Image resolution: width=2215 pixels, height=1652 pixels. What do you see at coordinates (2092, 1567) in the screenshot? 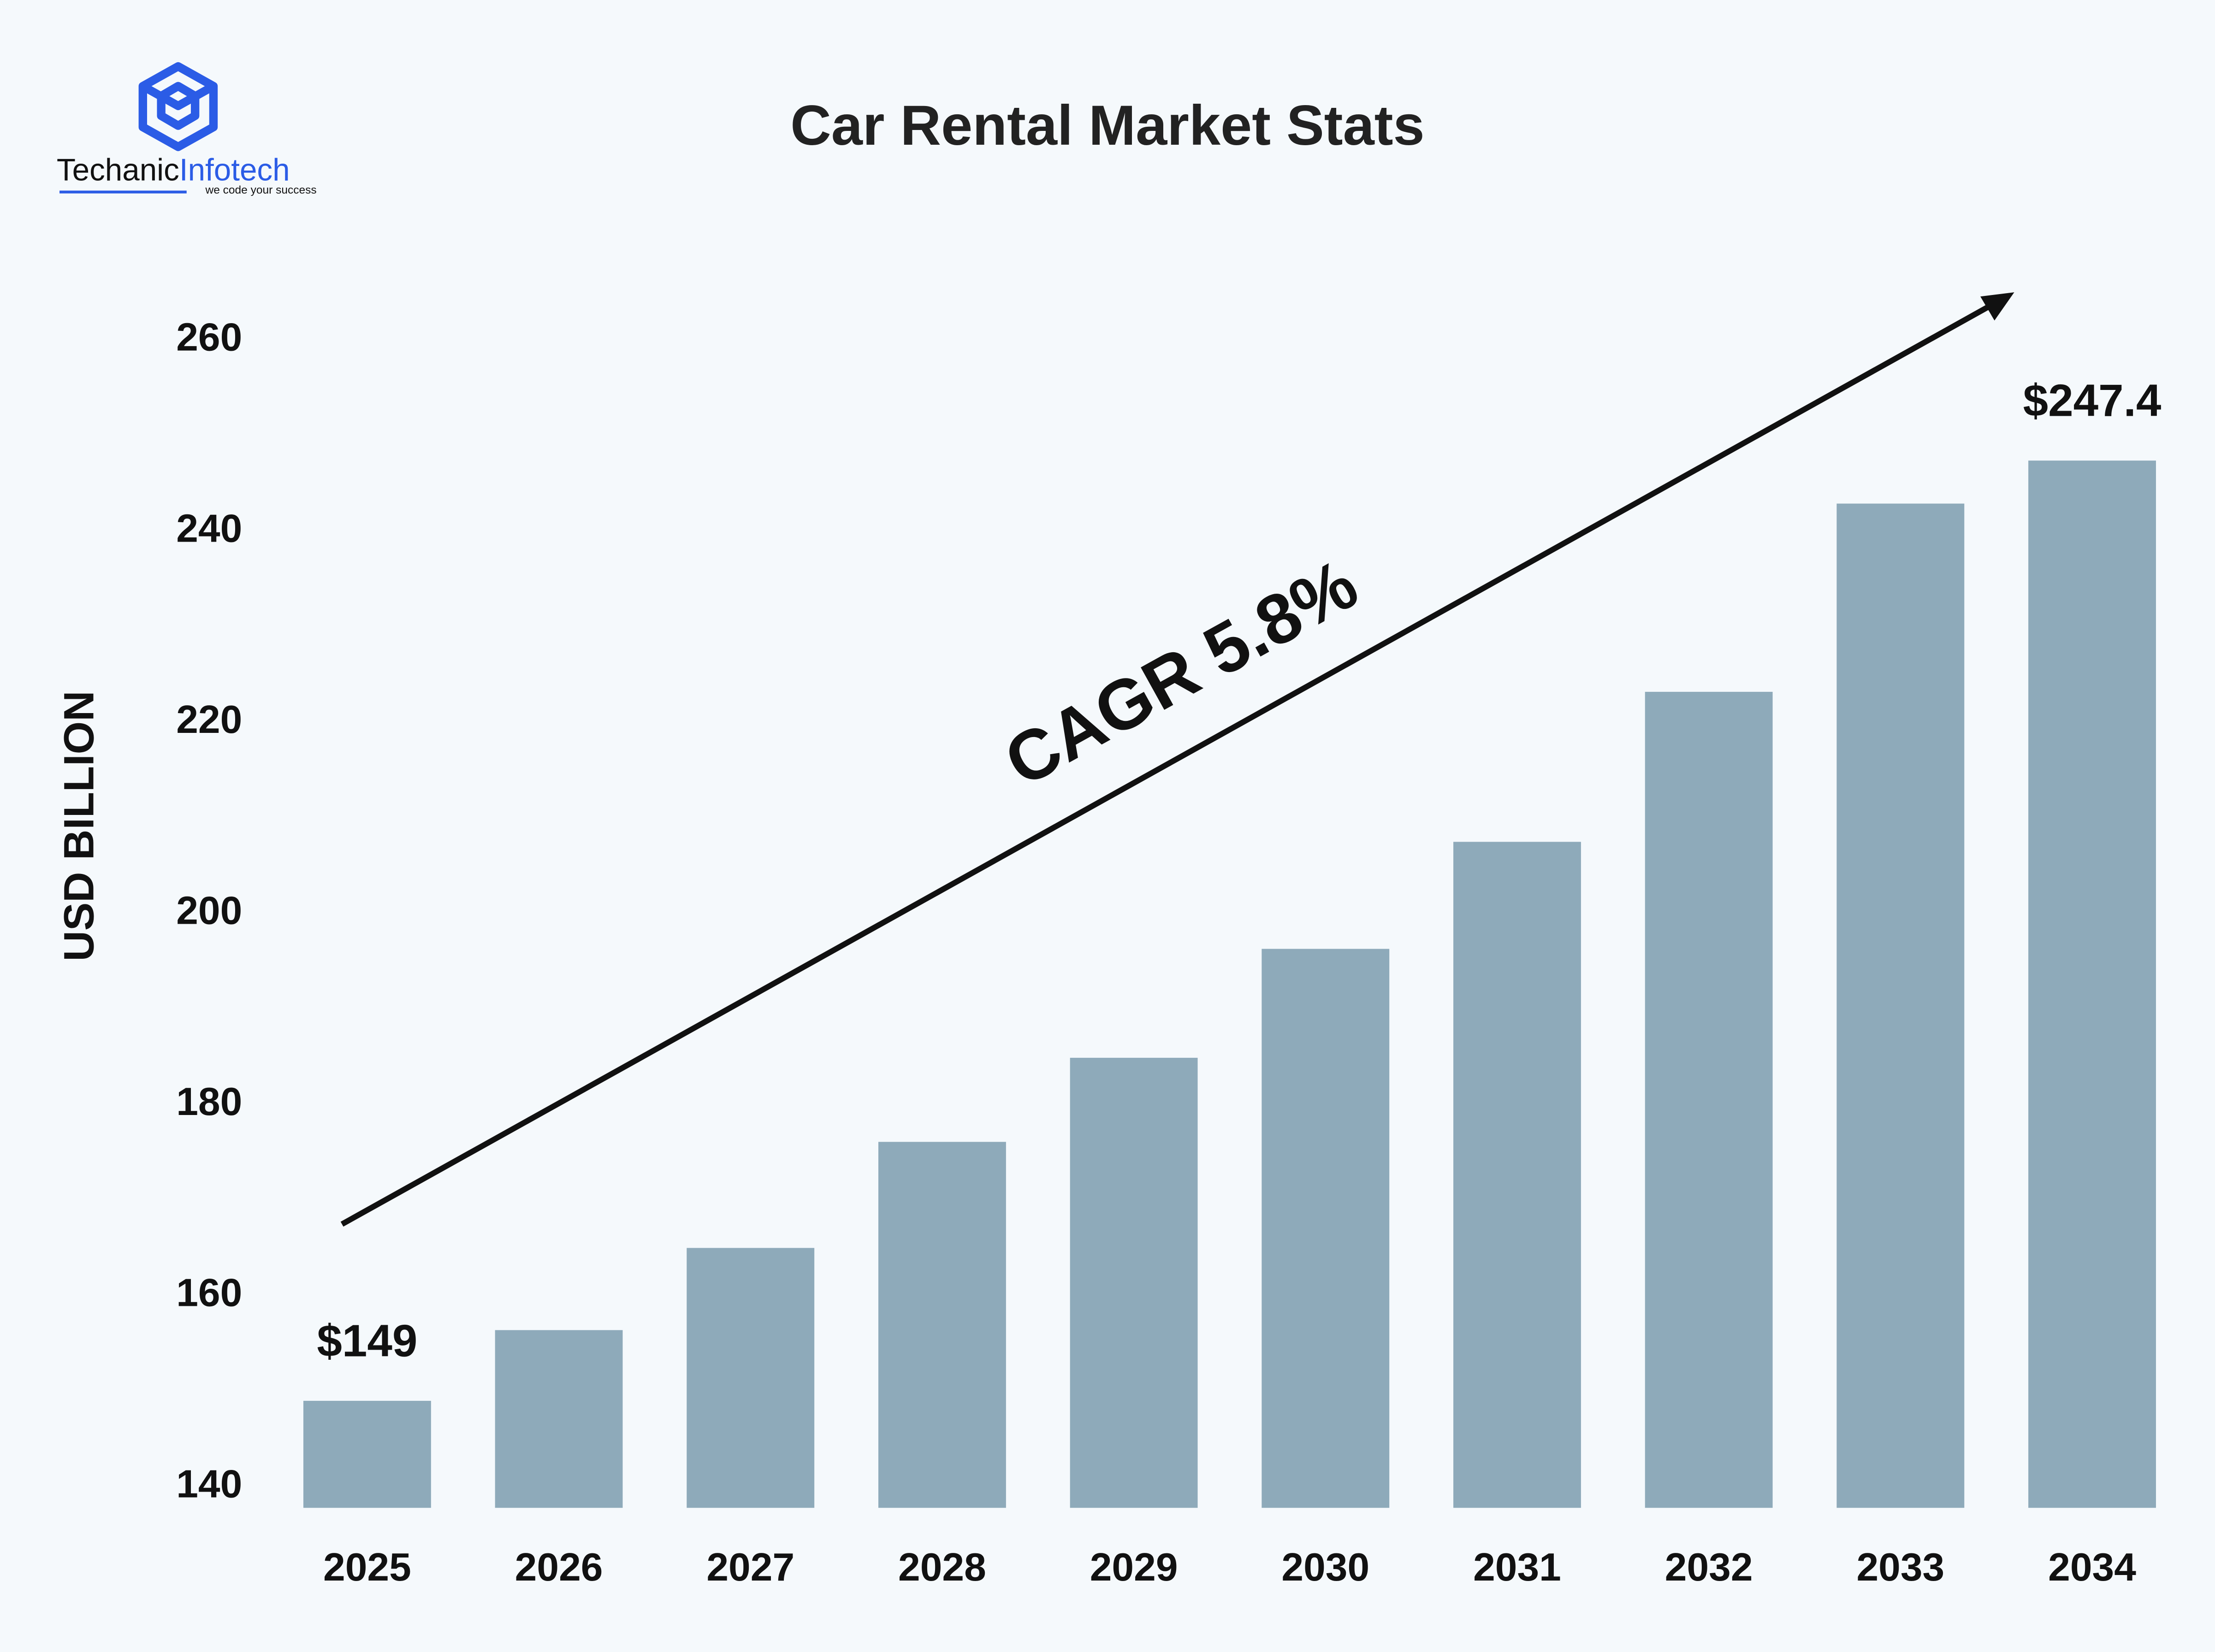
I see `x-tick-label: 2034` at bounding box center [2092, 1567].